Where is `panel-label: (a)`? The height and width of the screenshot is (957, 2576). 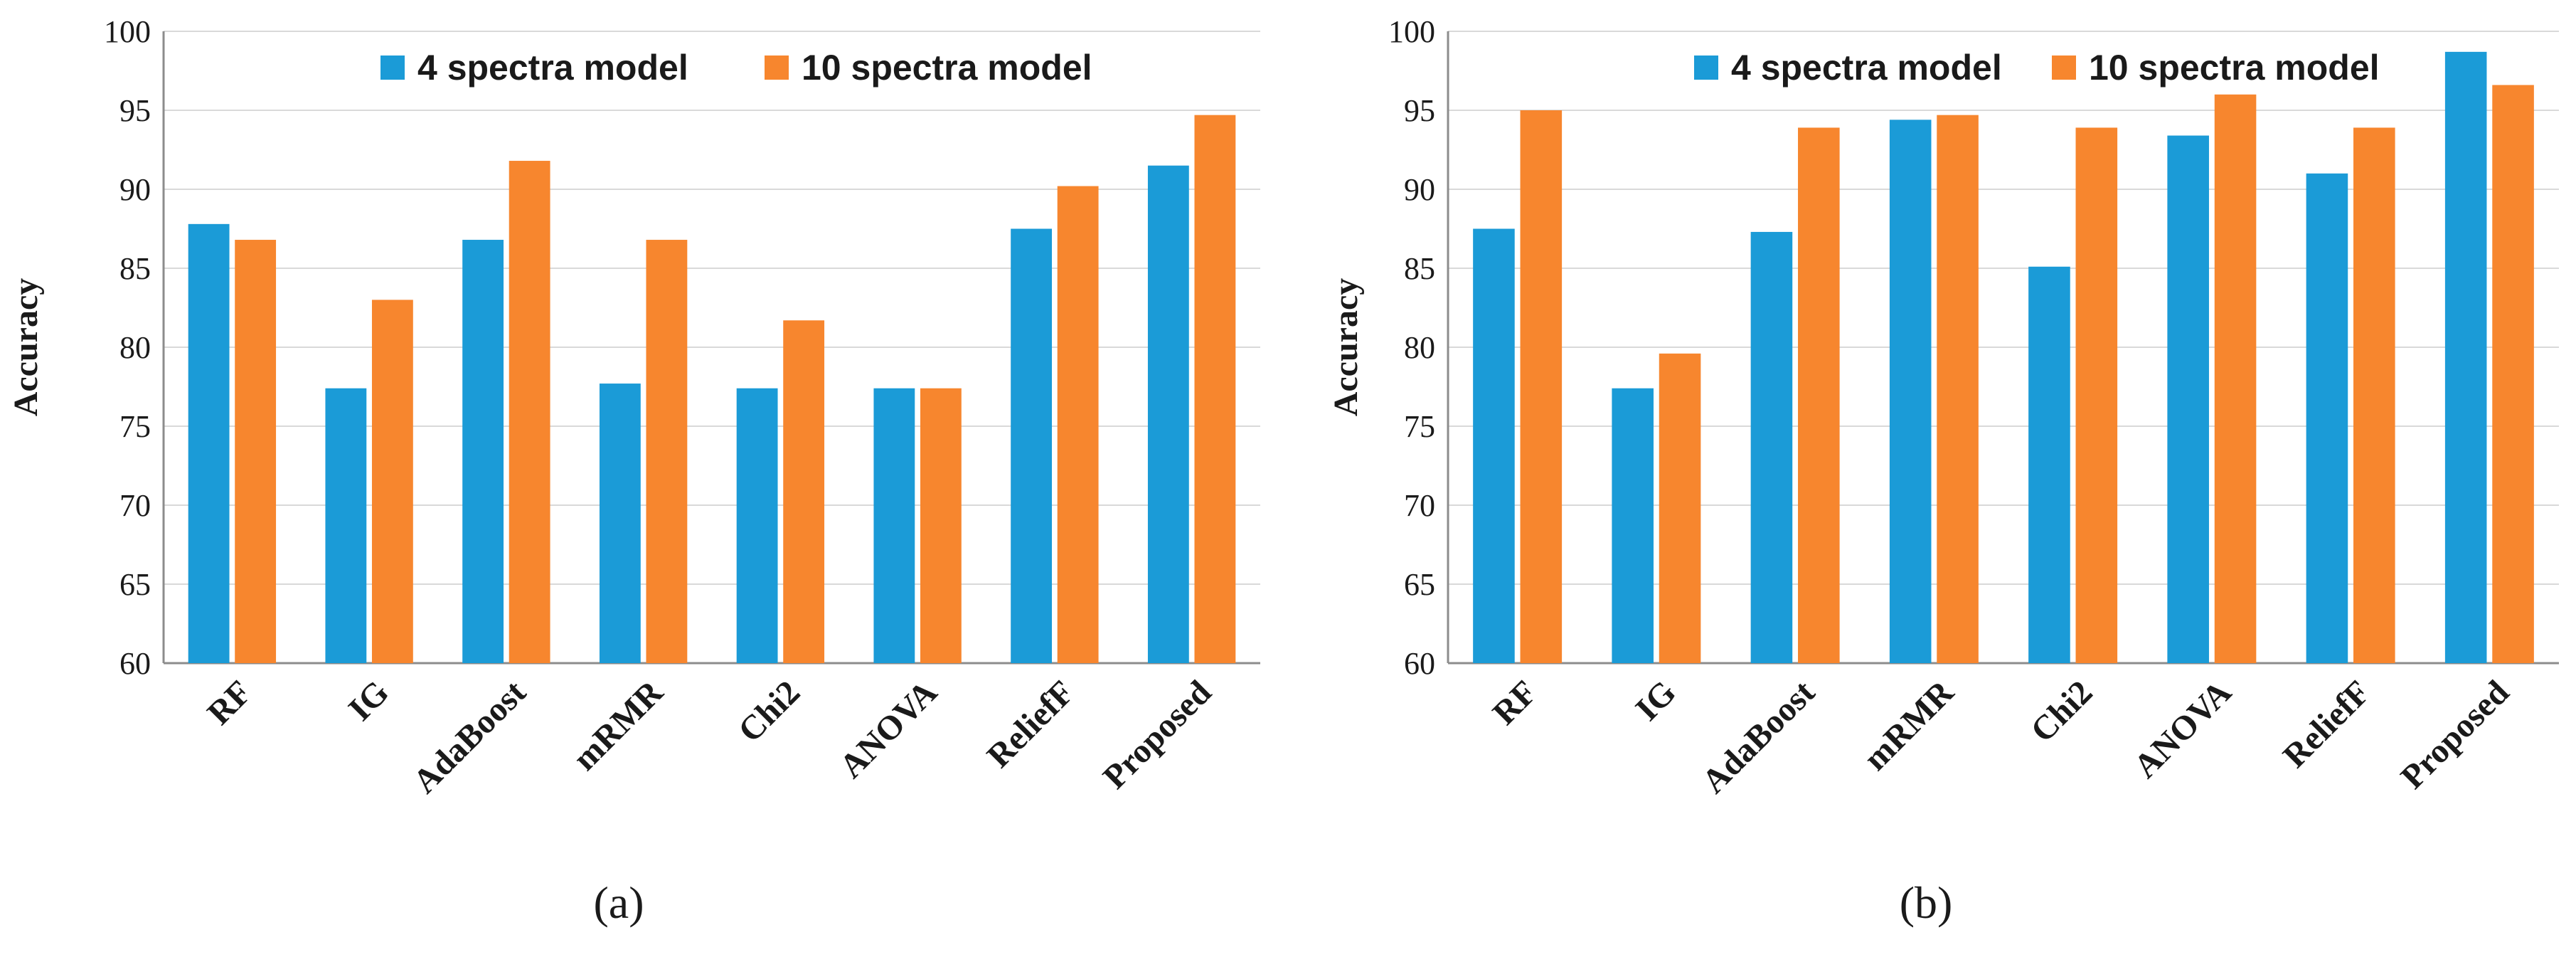 panel-label: (a) is located at coordinates (618, 902).